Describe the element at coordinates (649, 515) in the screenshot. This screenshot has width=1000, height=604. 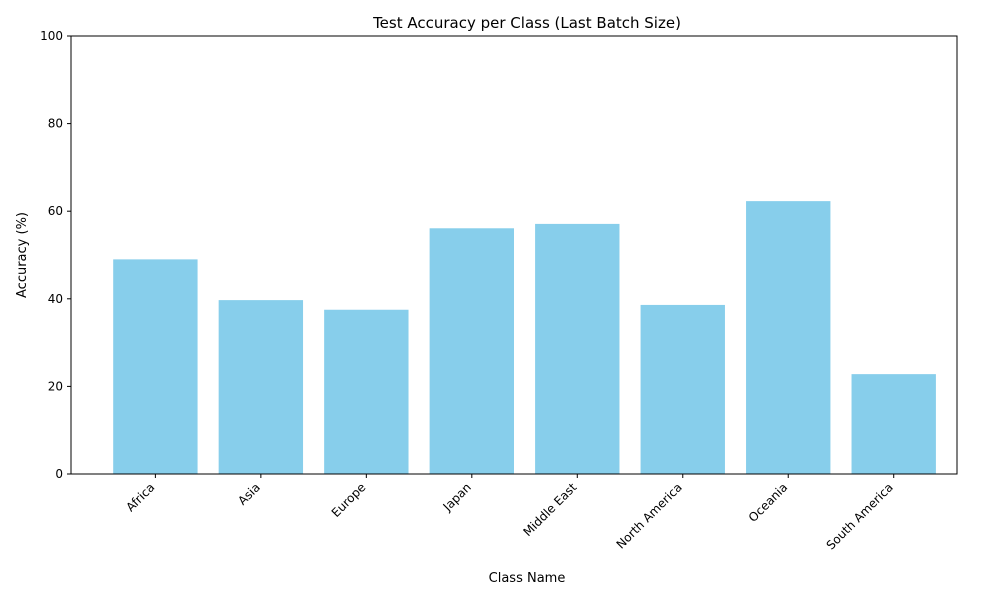
I see `x-tick-label: North America` at that location.